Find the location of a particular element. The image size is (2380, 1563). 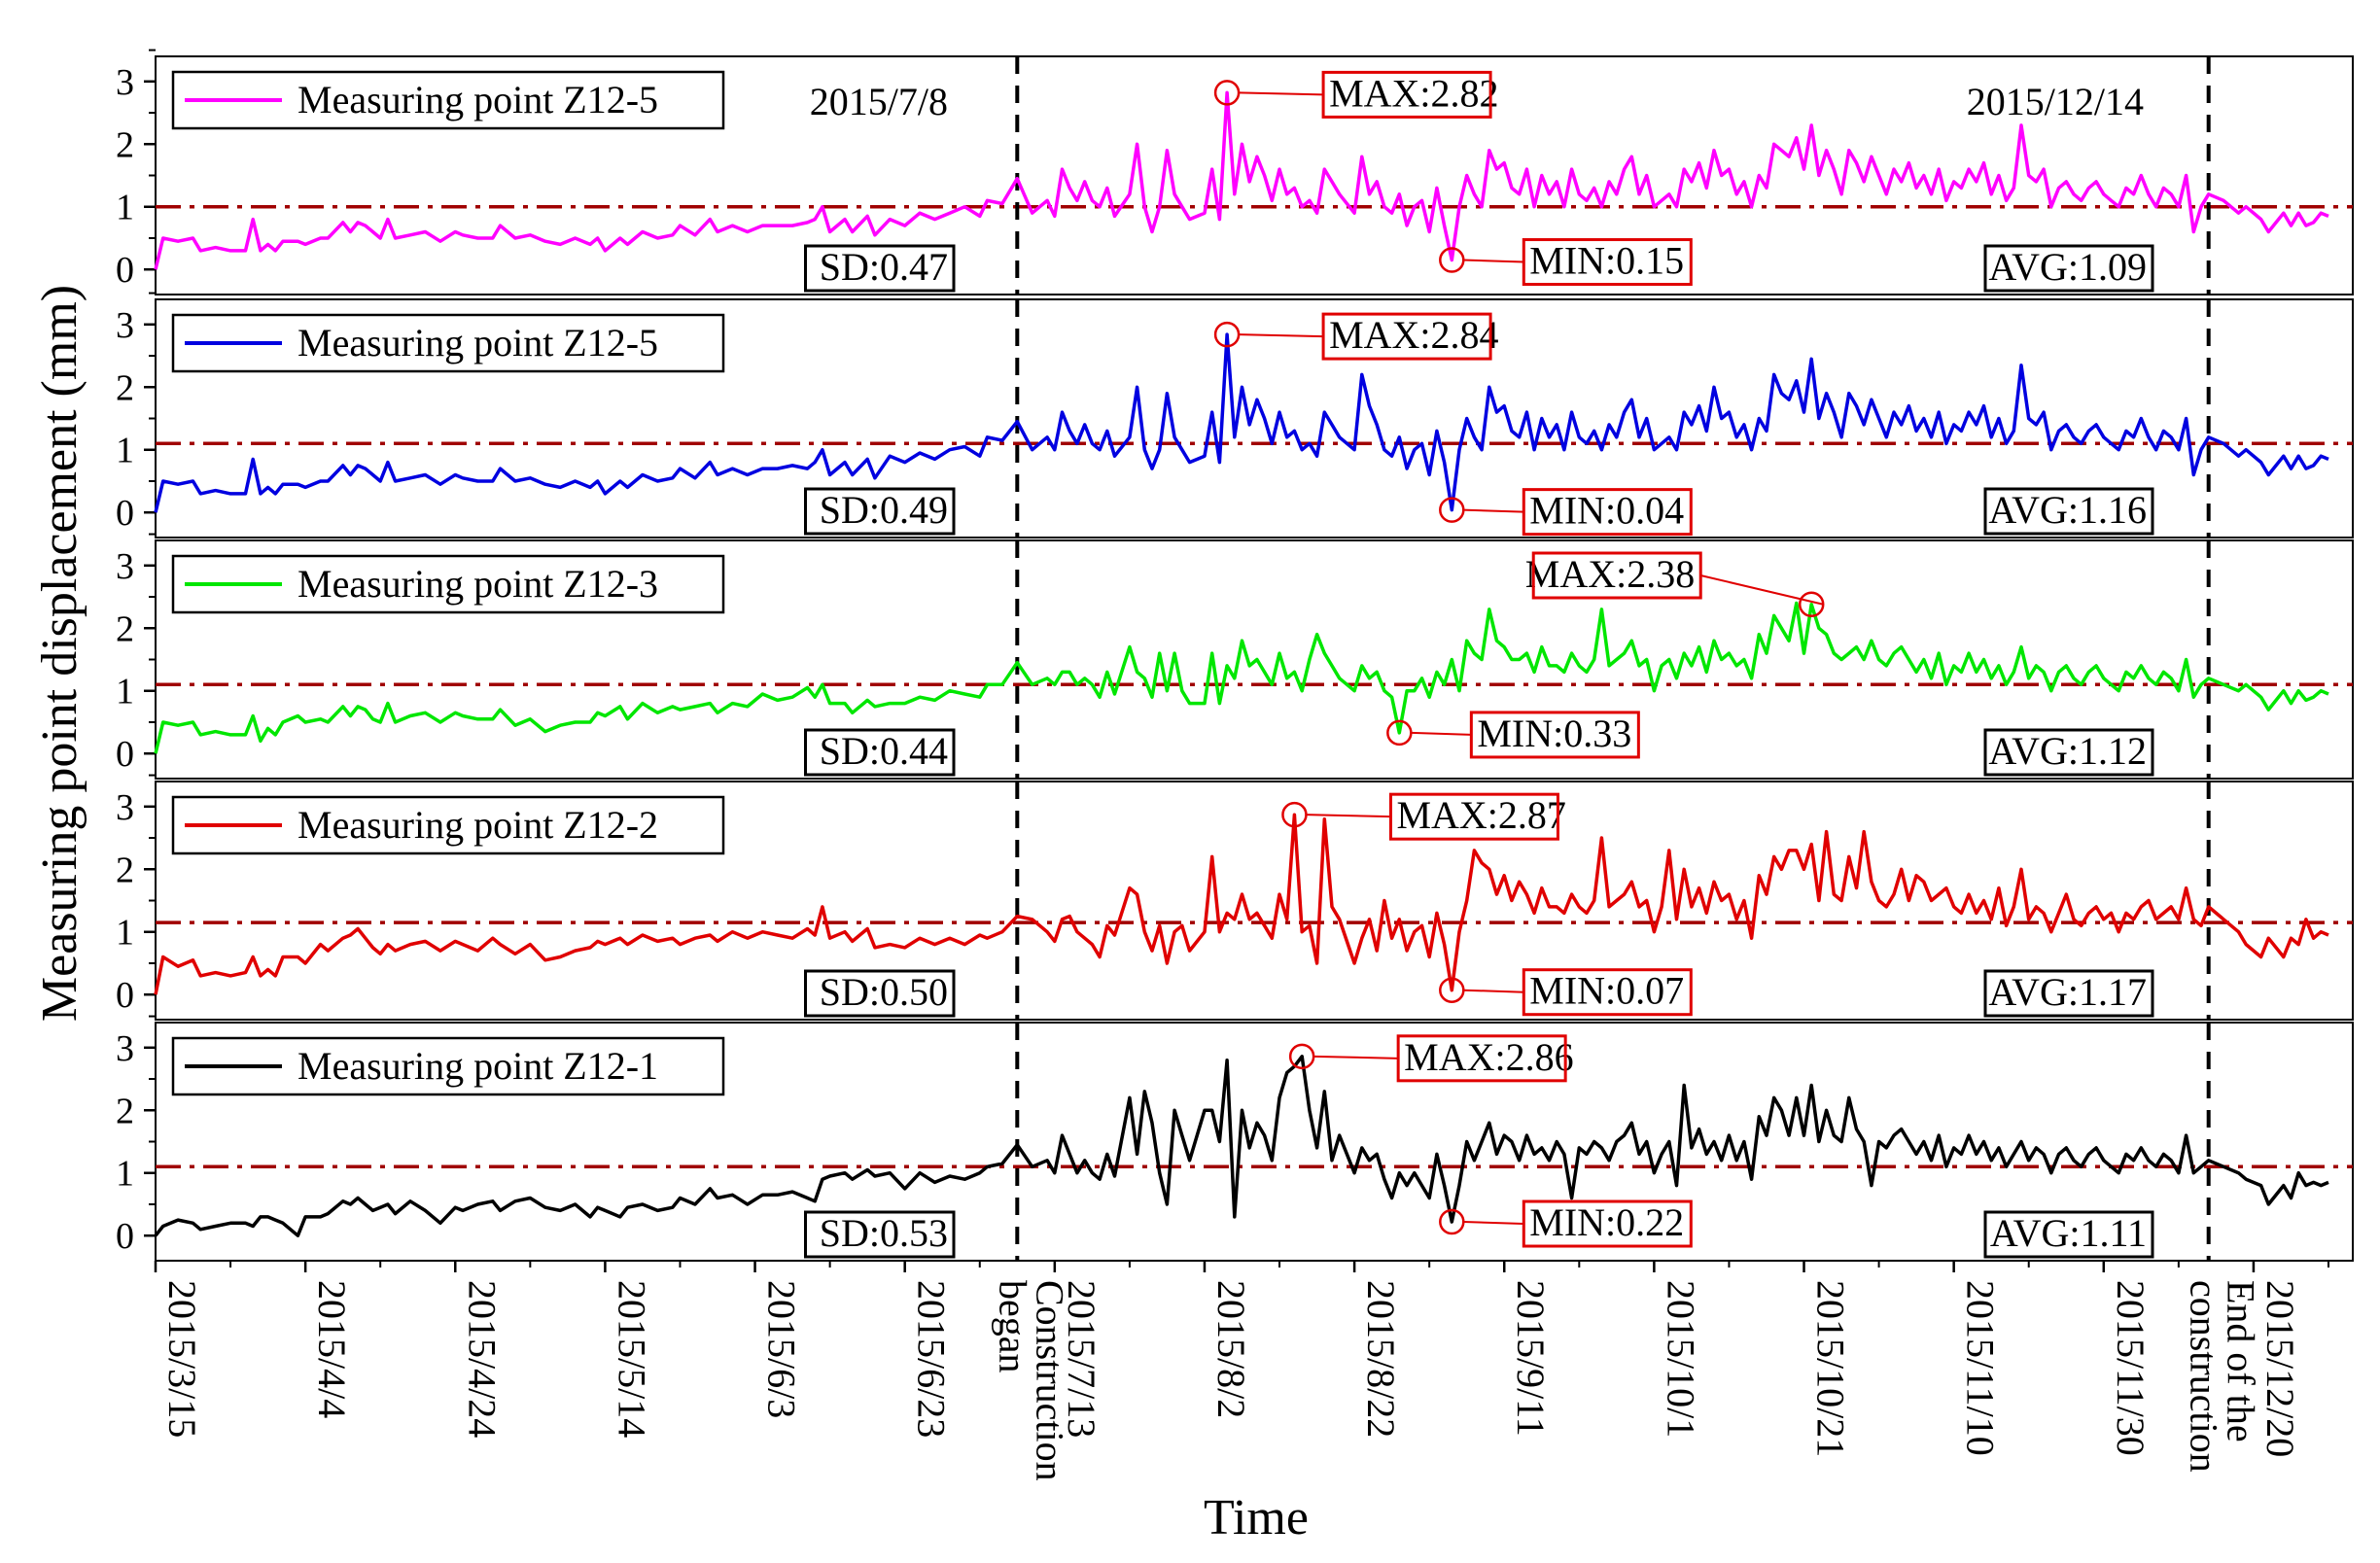

legend-label: Measuring point Z12-2 is located at coordinates (478, 825).